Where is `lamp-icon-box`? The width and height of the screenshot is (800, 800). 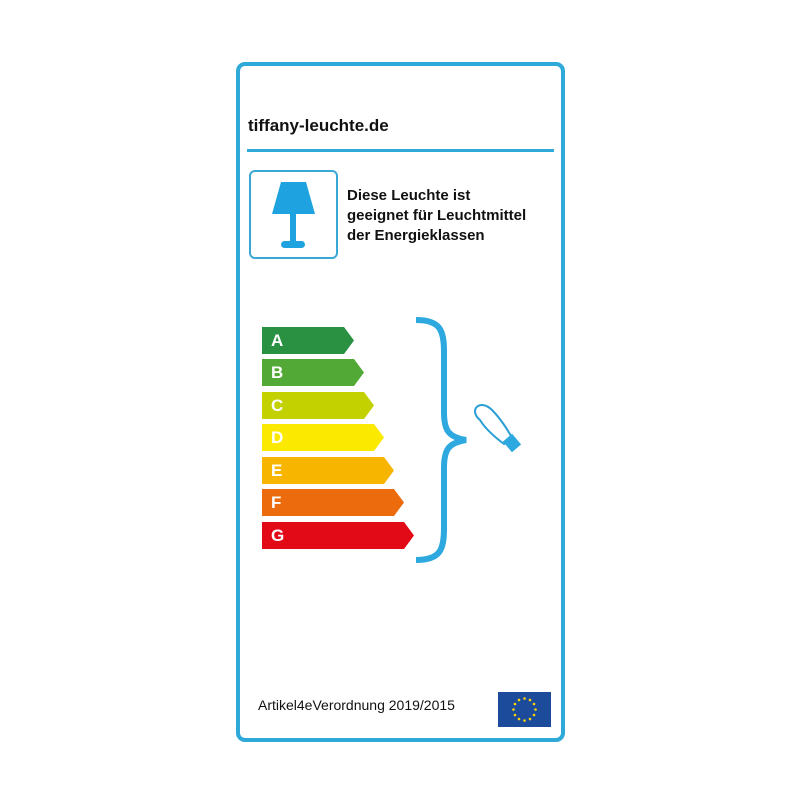
lamp-icon-box is located at coordinates (293, 214).